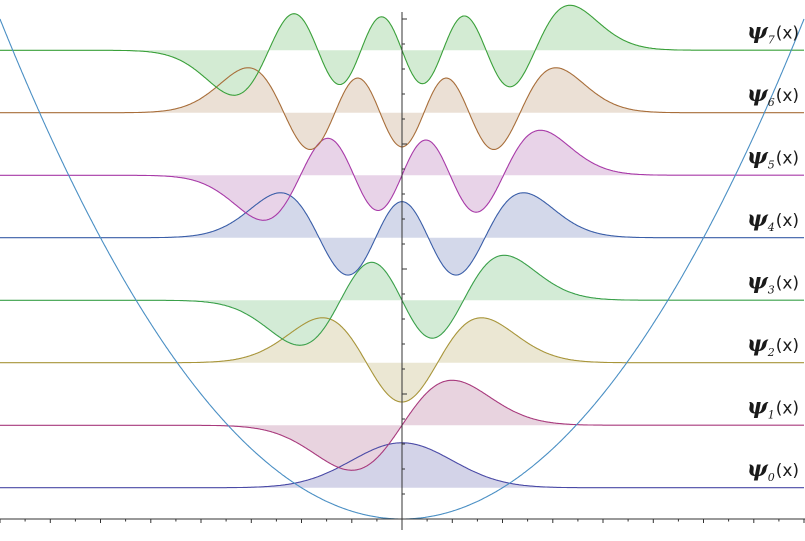  I want to click on psi-7-label-base: ψ, so click(758, 31).